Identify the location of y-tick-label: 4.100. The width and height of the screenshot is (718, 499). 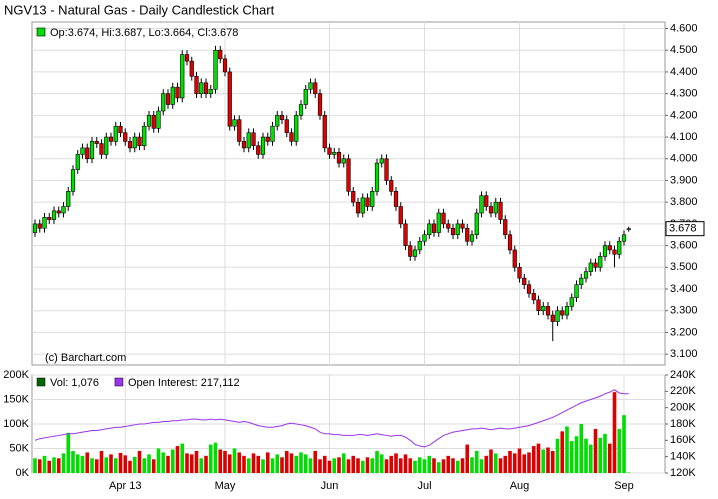
(684, 137).